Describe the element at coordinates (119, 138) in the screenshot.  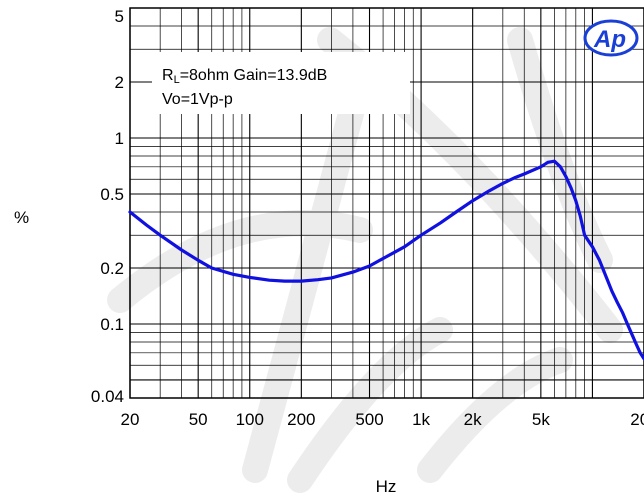
I see `y-tick-label: 1` at that location.